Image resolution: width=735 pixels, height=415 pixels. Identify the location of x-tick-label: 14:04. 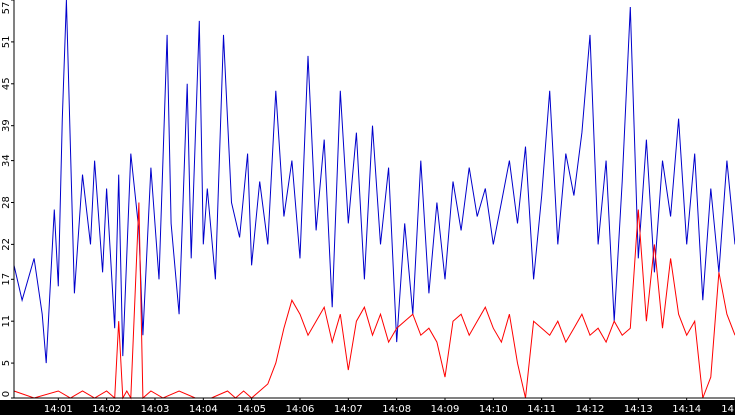
(203, 409).